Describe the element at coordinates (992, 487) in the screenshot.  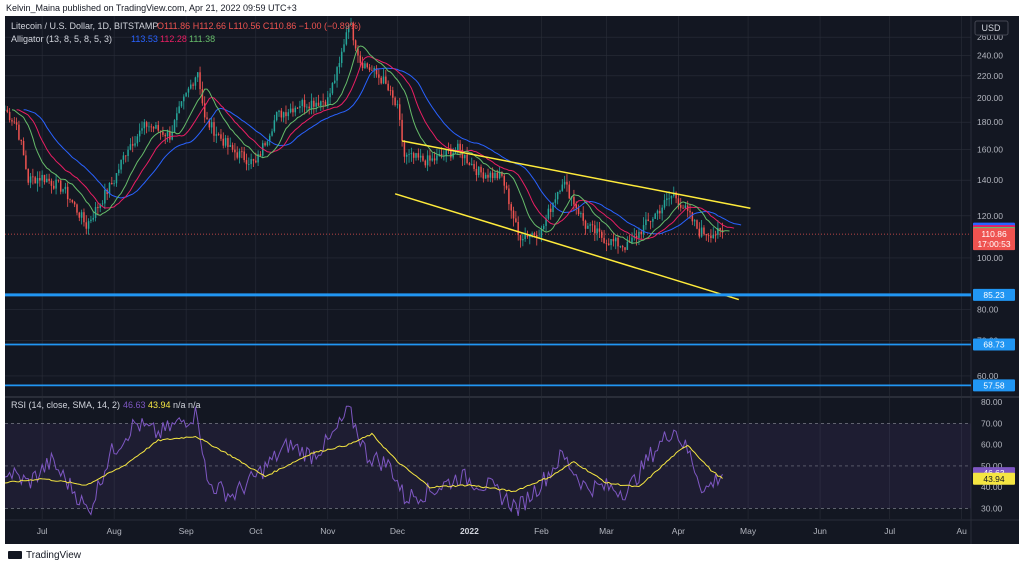
I see `rsi-tick-label: 40.00` at that location.